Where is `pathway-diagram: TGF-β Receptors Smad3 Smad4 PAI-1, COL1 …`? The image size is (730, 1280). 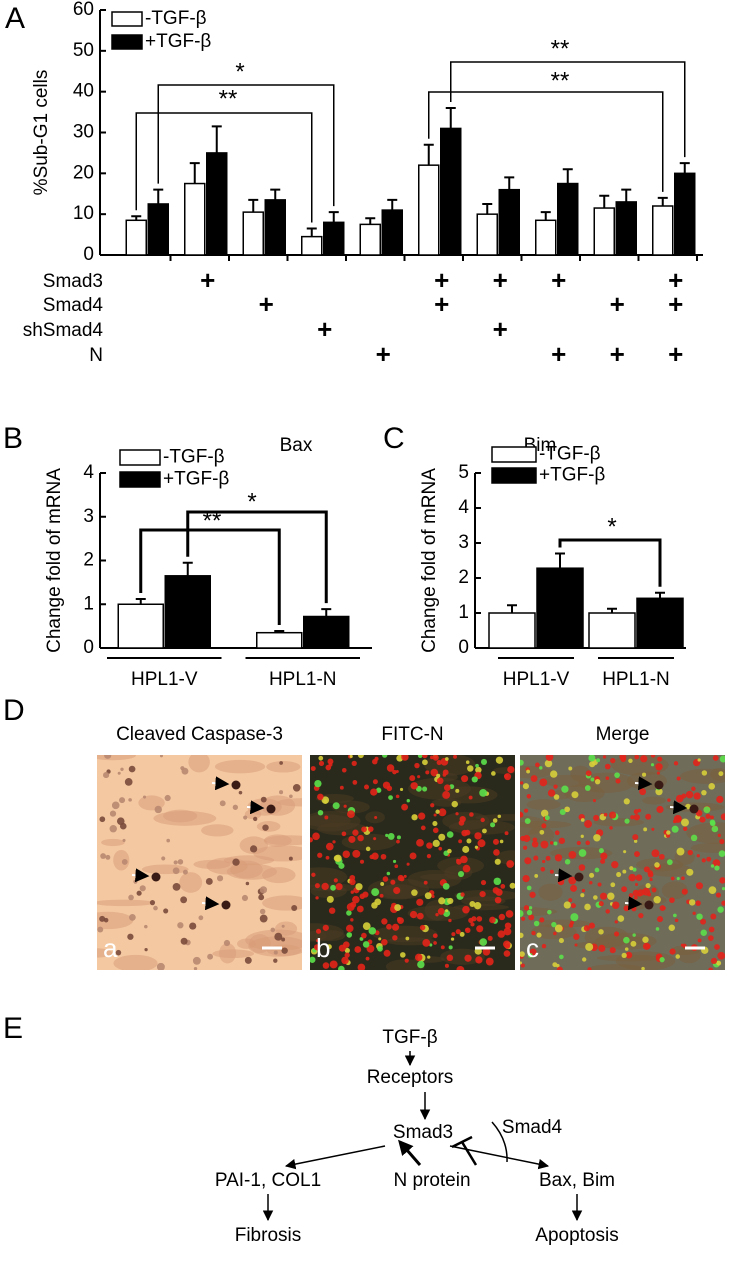 pathway-diagram: TGF-β Receptors Smad3 Smad4 PAI-1, COL1 … is located at coordinates (417, 1136).